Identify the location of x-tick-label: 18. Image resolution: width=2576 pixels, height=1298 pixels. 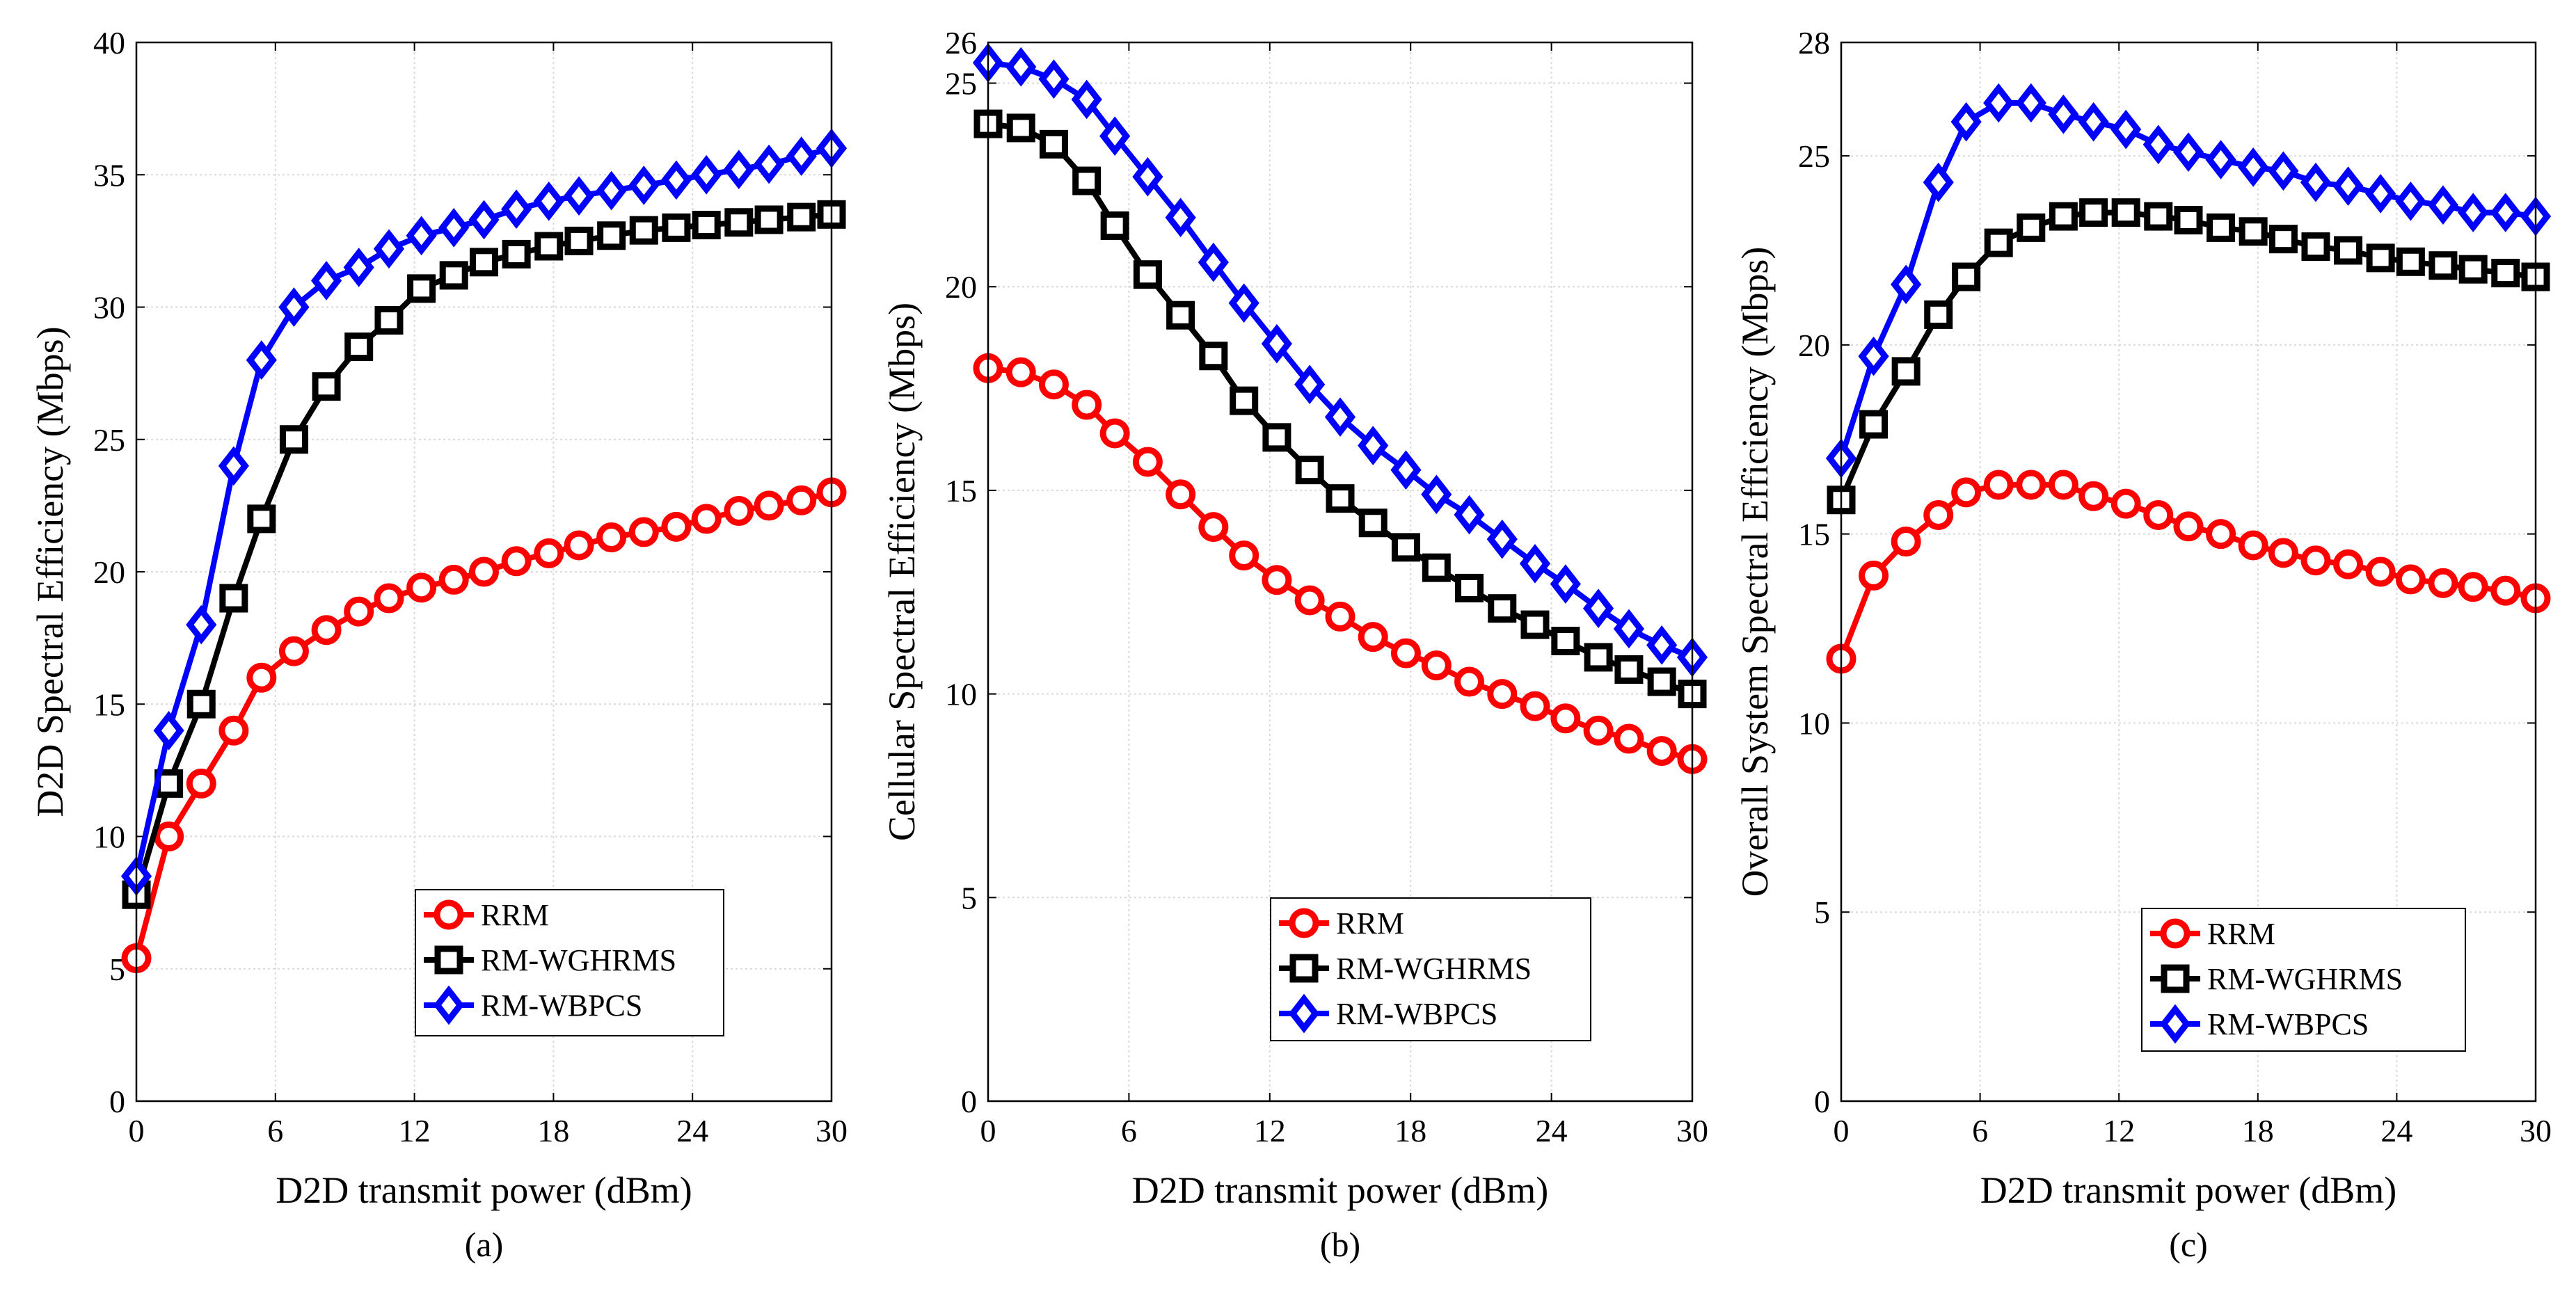
(2258, 1130).